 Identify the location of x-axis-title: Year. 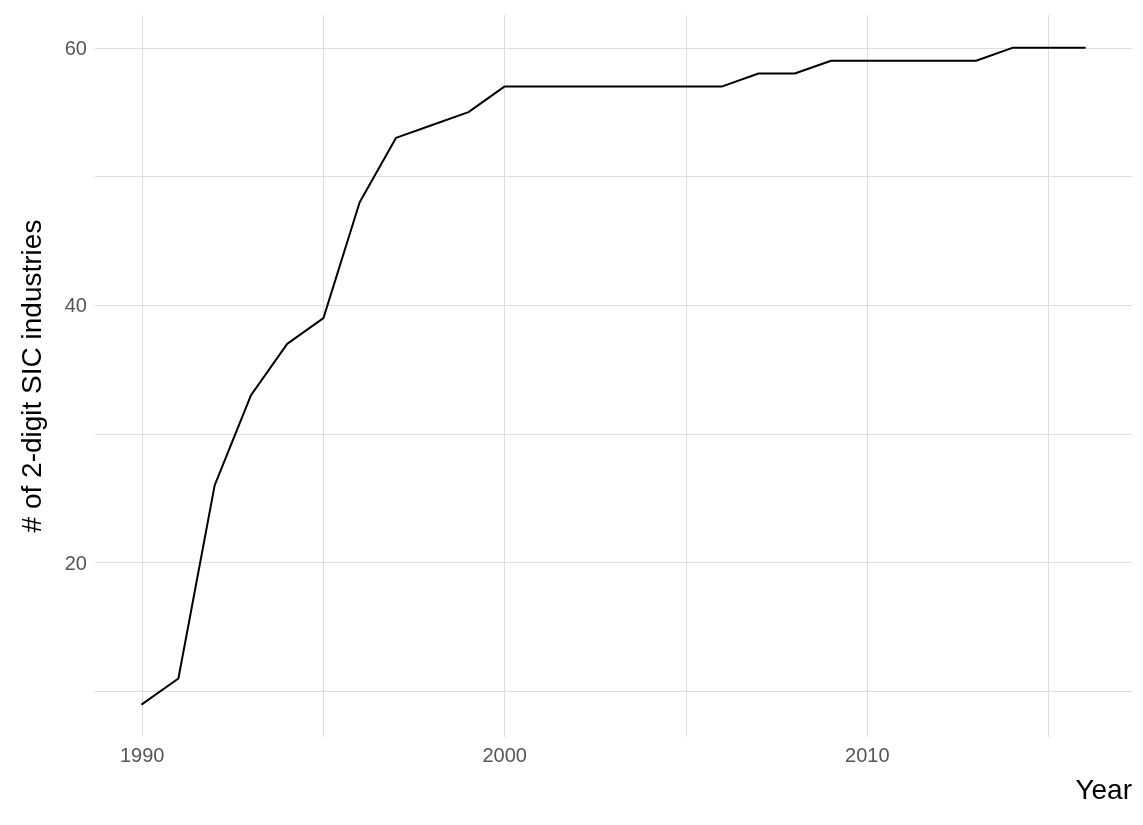
(1103, 789).